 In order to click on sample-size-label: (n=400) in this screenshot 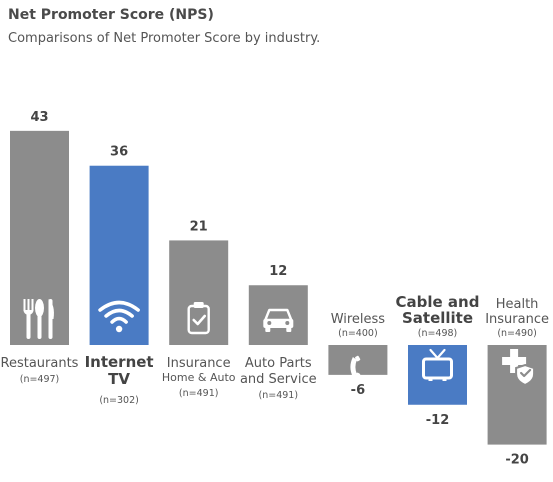, I will do `click(358, 333)`.